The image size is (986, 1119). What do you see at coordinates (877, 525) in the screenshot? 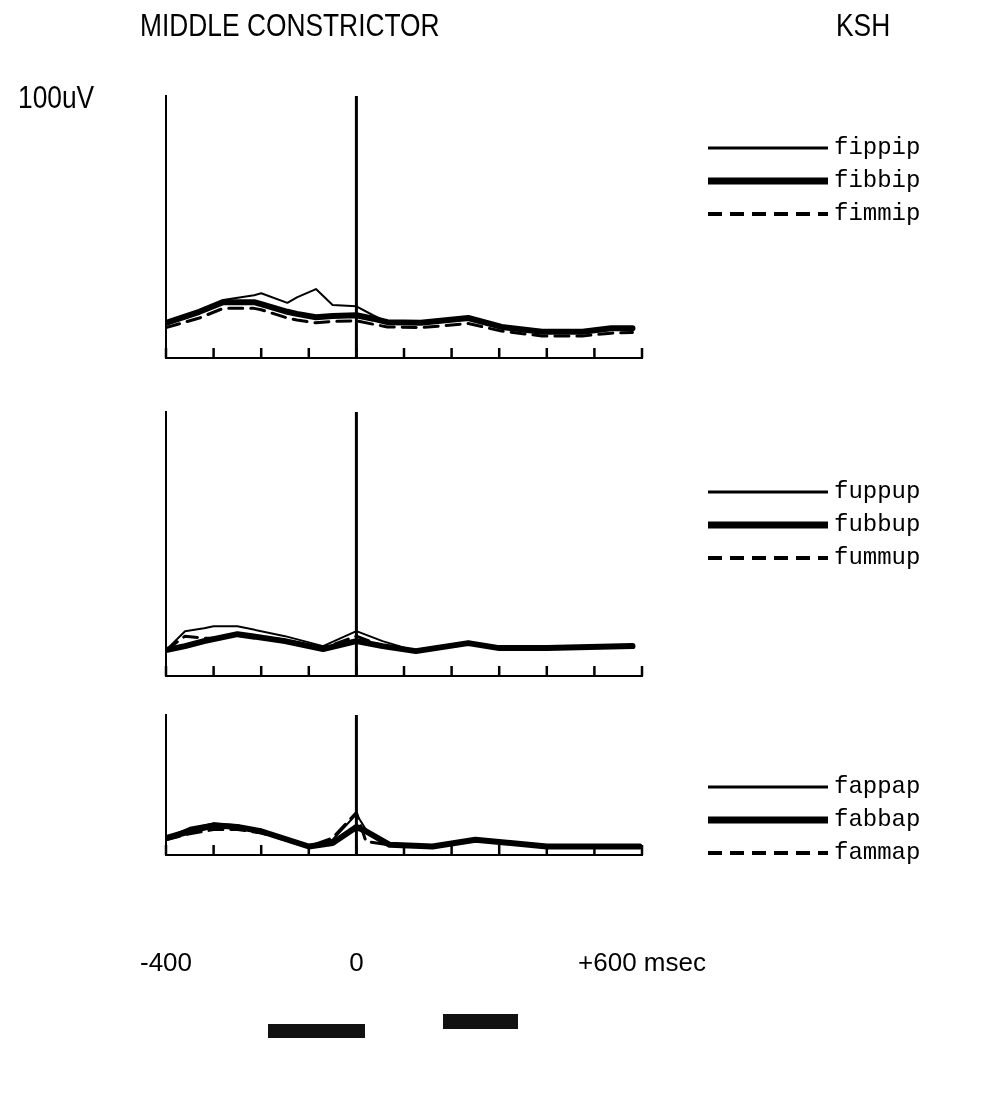
I see `legend-label: fubbup` at bounding box center [877, 525].